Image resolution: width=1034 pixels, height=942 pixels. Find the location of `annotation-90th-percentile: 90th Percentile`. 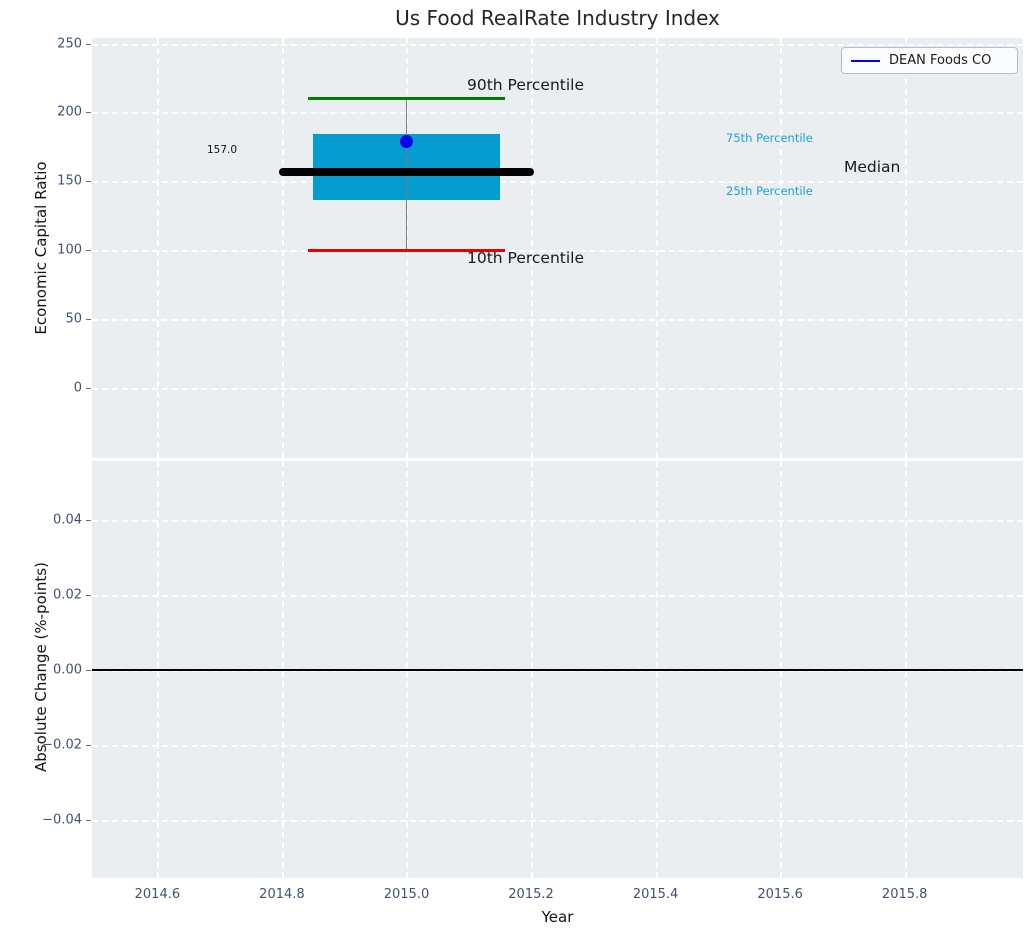

annotation-90th-percentile: 90th Percentile is located at coordinates (526, 85).